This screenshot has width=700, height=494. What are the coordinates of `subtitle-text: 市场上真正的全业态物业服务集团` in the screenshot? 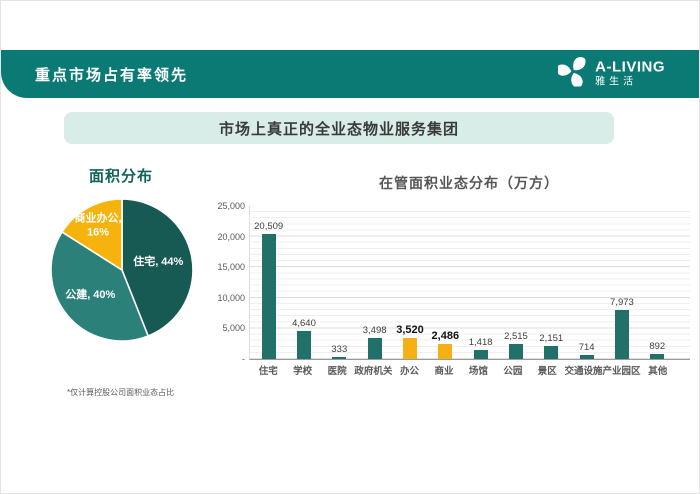 It's located at (338, 129).